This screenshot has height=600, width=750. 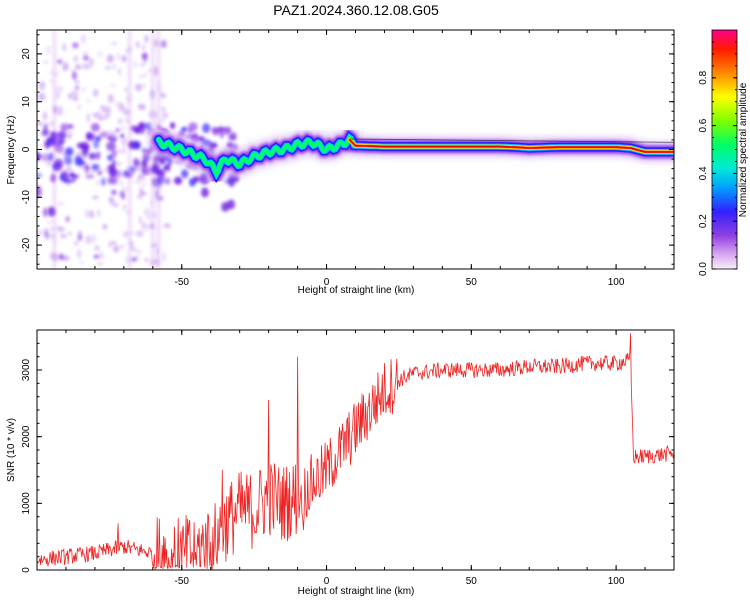 I want to click on y-tick-label: 20, so click(x=26, y=54).